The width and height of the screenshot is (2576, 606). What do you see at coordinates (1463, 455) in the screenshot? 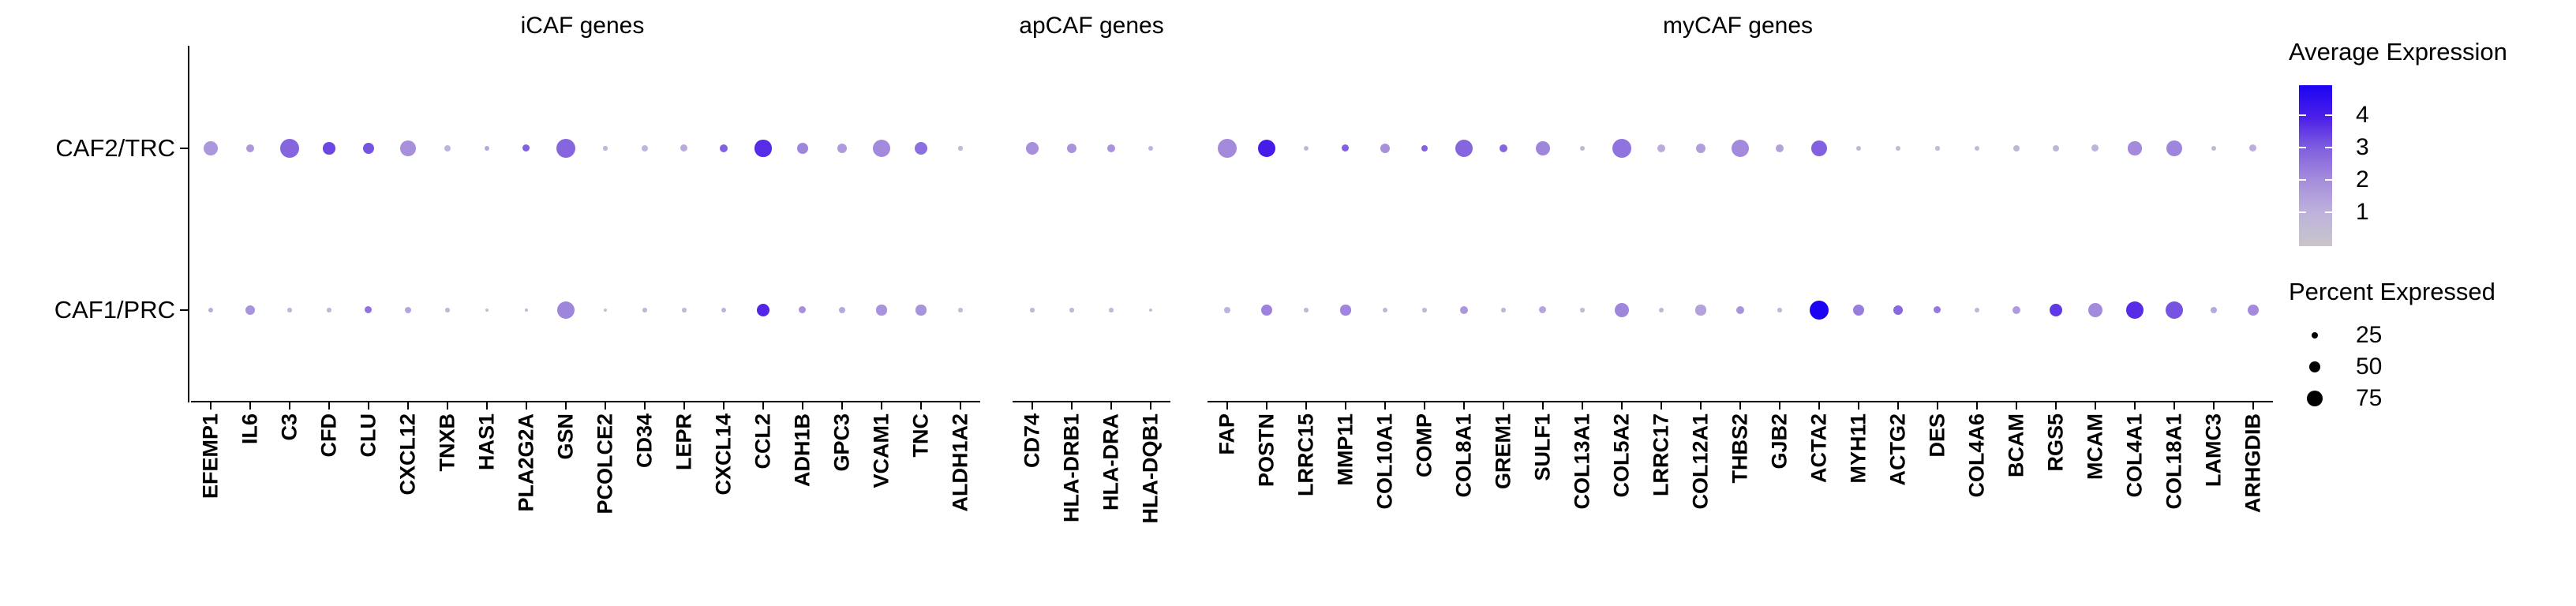
I see `gene-label: COL8A1` at bounding box center [1463, 455].